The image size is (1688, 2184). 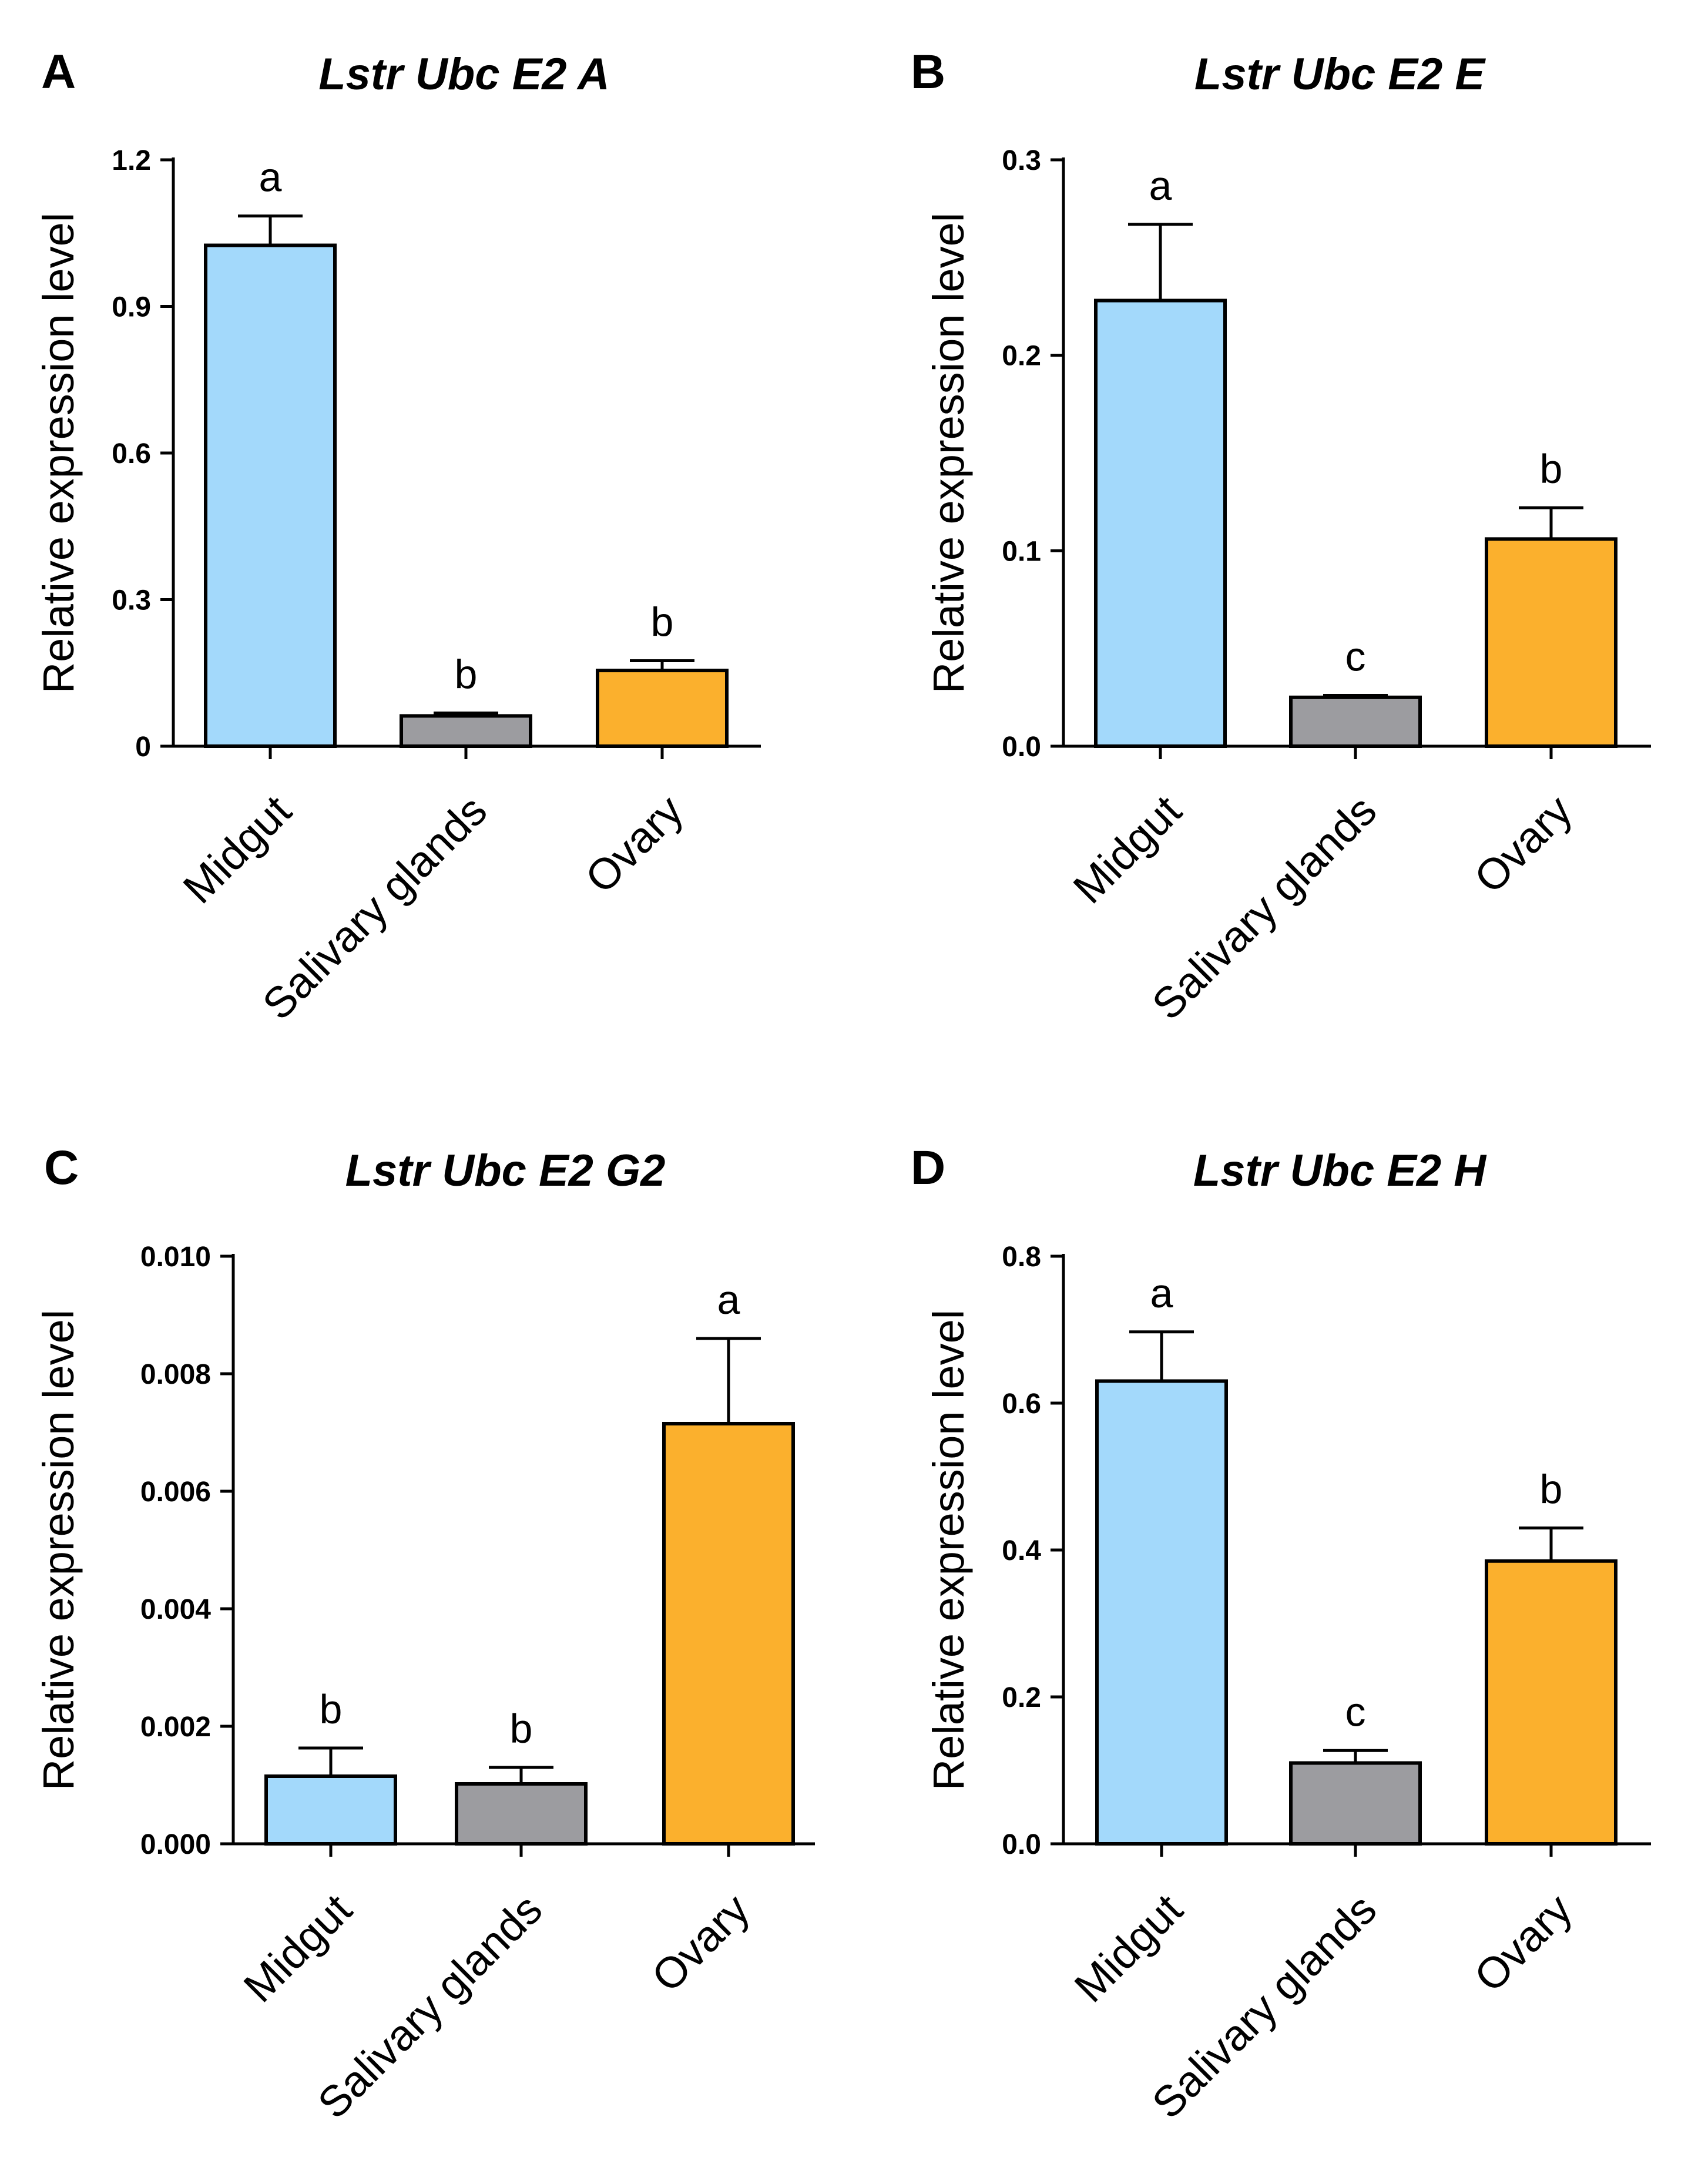 What do you see at coordinates (1021, 160) in the screenshot?
I see `y-tick-label-b-3: 0.3` at bounding box center [1021, 160].